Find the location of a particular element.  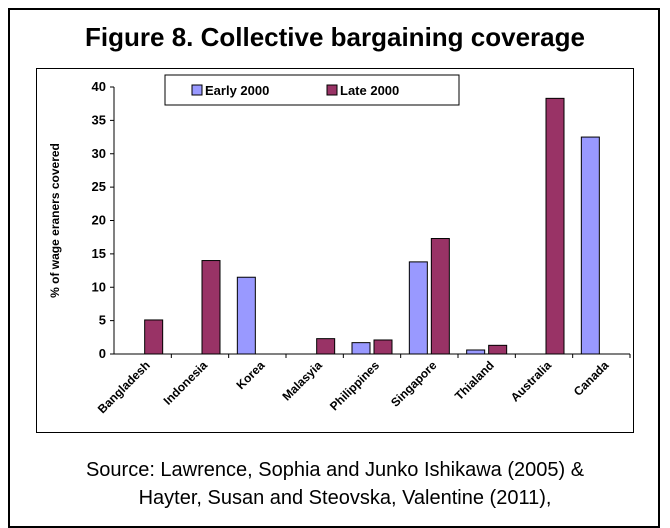

bar-early-2000-korea is located at coordinates (246, 315).